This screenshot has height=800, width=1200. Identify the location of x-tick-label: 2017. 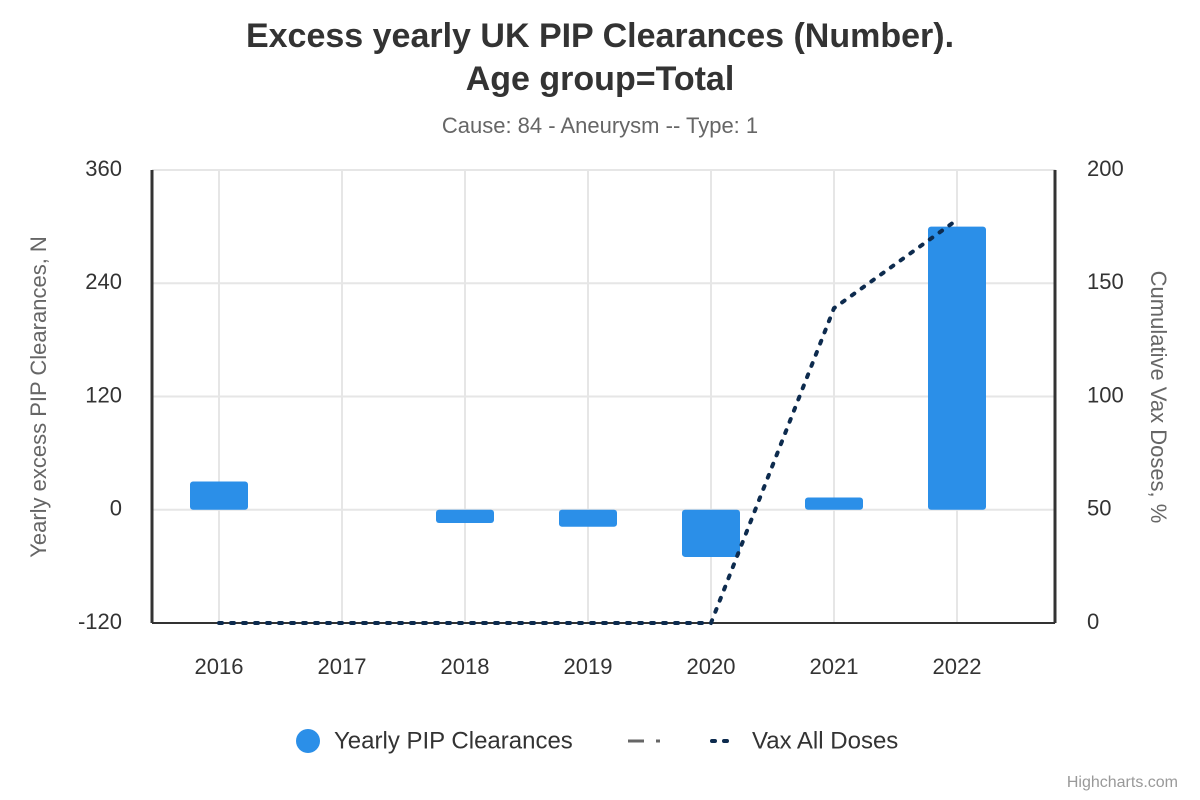
(342, 666).